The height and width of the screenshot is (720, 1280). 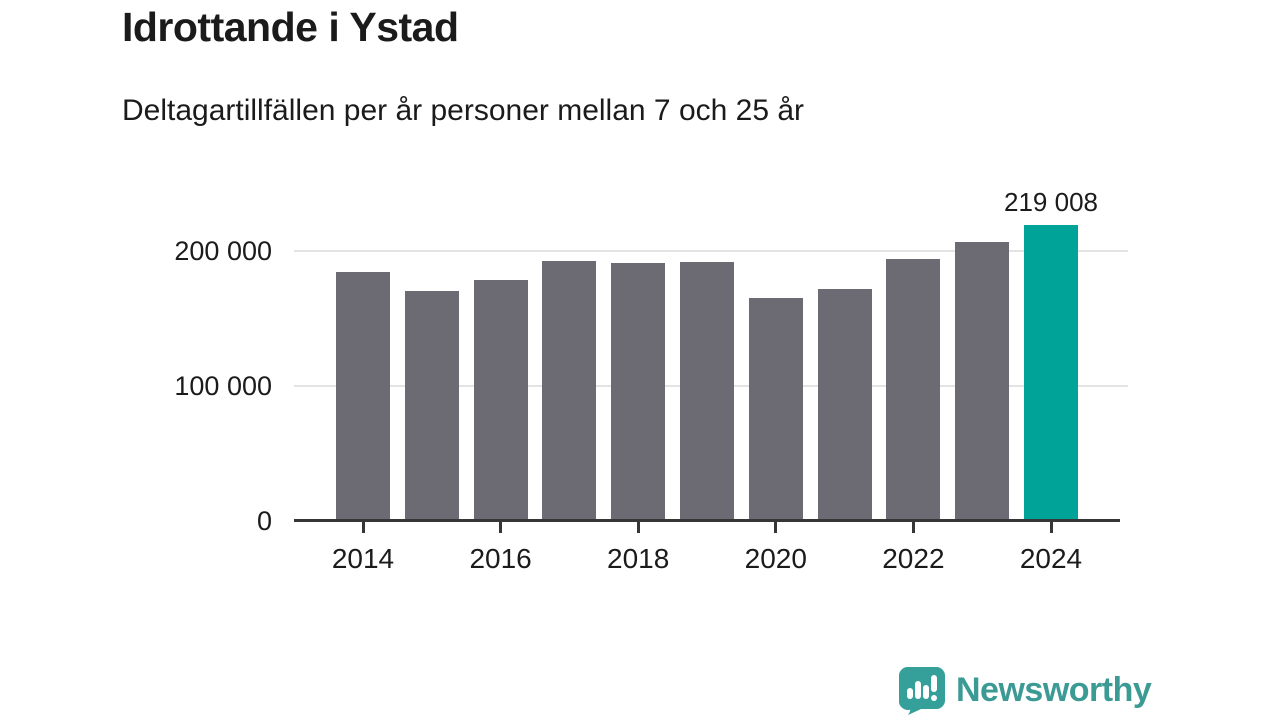 I want to click on y-axis-label-200000: 200 000, so click(x=223, y=251).